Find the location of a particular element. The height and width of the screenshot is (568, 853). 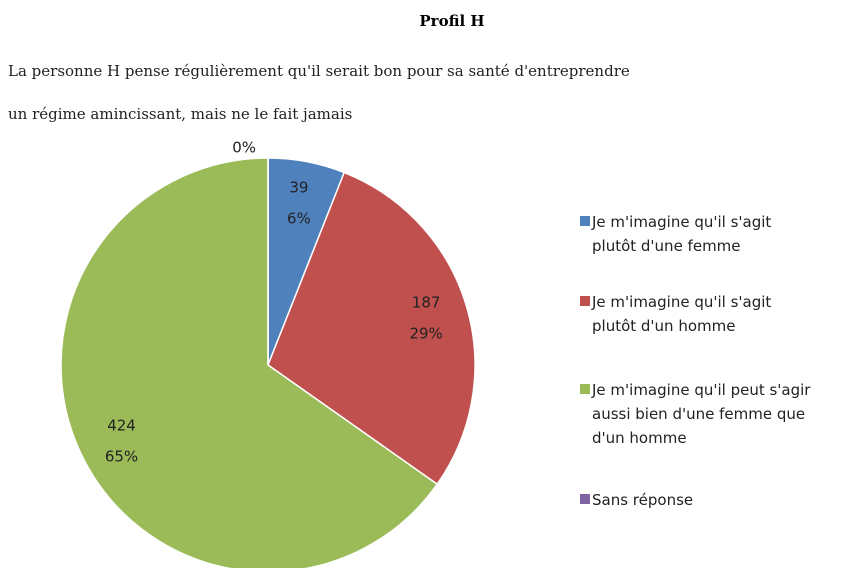

legend-label: Sans réponse is located at coordinates (643, 500).